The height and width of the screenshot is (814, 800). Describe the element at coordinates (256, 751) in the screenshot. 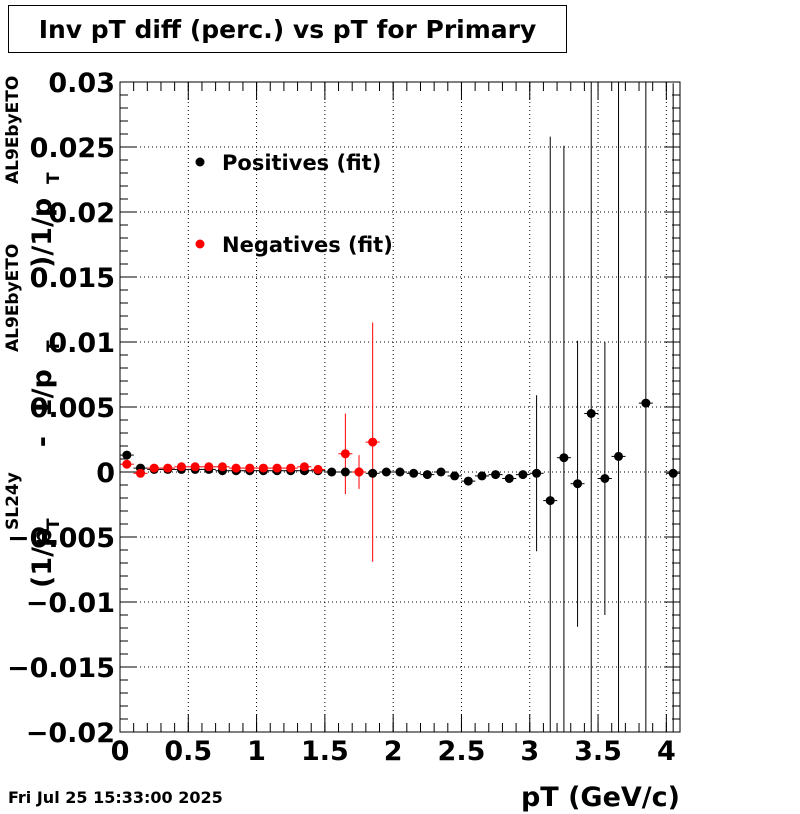

I see `x-tick-label: 1` at that location.